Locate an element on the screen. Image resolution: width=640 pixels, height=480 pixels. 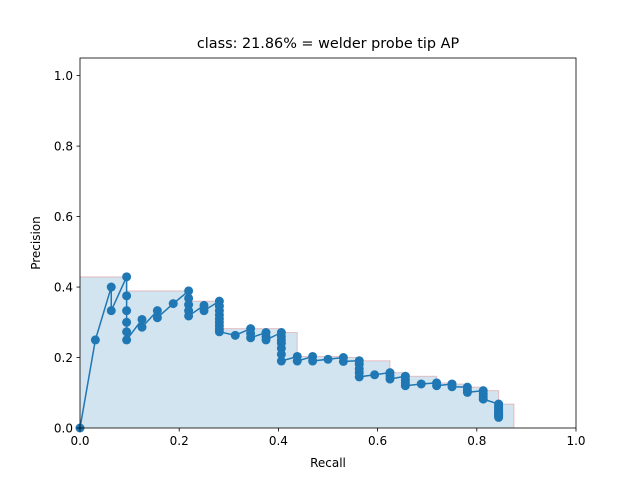
y-tick-label: 0.4 is located at coordinates (63, 287).